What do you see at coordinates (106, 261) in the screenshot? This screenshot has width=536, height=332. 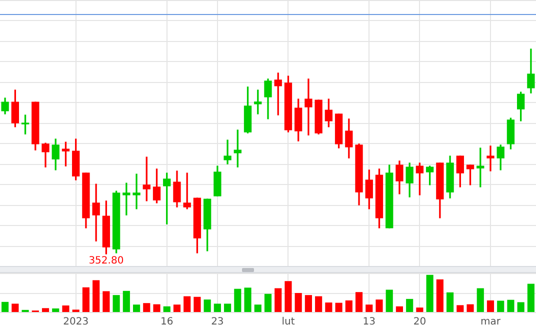 I see `annotation: 352.80` at bounding box center [106, 261].